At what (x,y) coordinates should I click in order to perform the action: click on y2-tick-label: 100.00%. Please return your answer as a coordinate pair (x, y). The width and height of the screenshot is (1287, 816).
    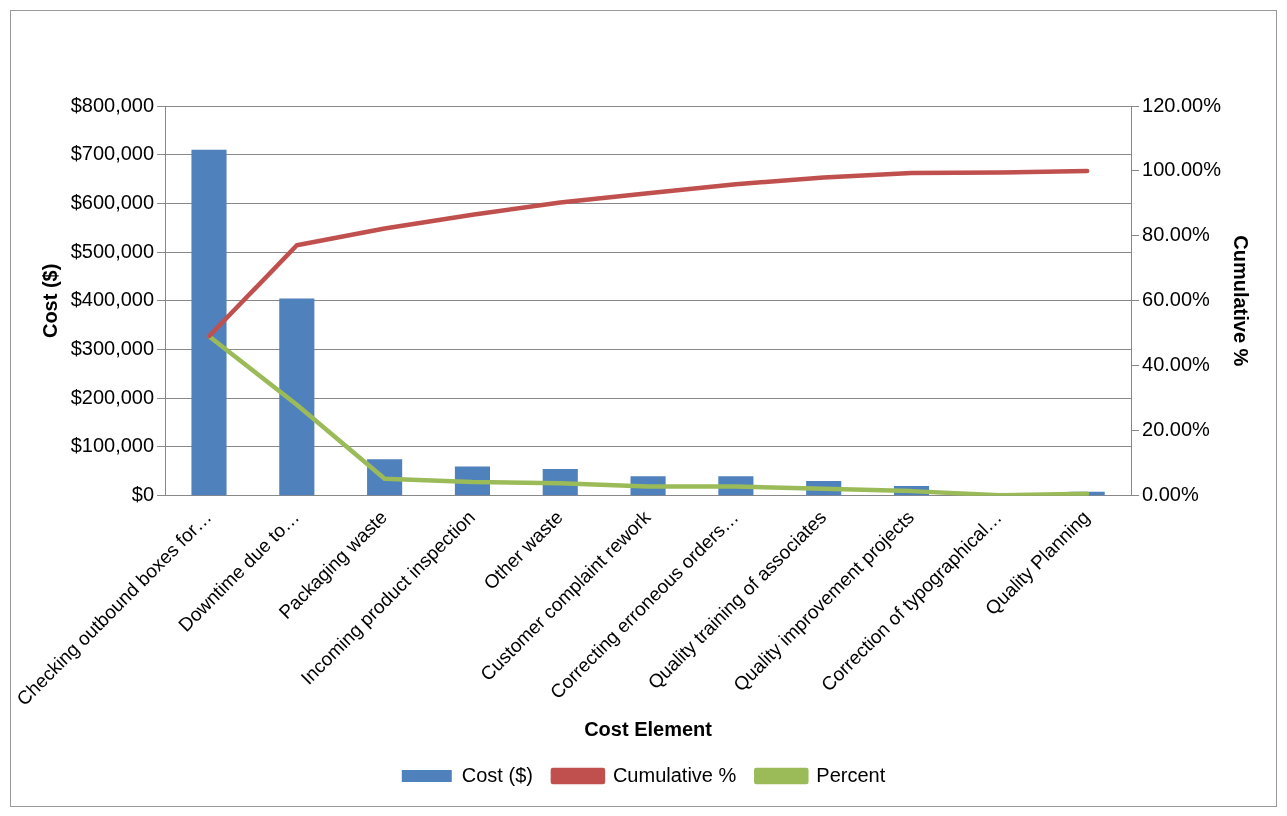
    Looking at the image, I should click on (1182, 169).